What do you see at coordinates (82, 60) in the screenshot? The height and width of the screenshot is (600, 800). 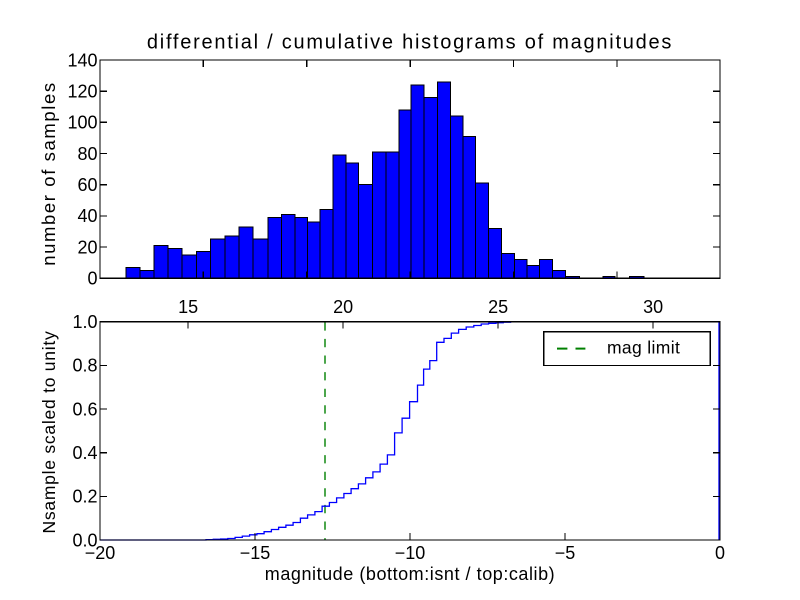 I see `svg-text: 140` at bounding box center [82, 60].